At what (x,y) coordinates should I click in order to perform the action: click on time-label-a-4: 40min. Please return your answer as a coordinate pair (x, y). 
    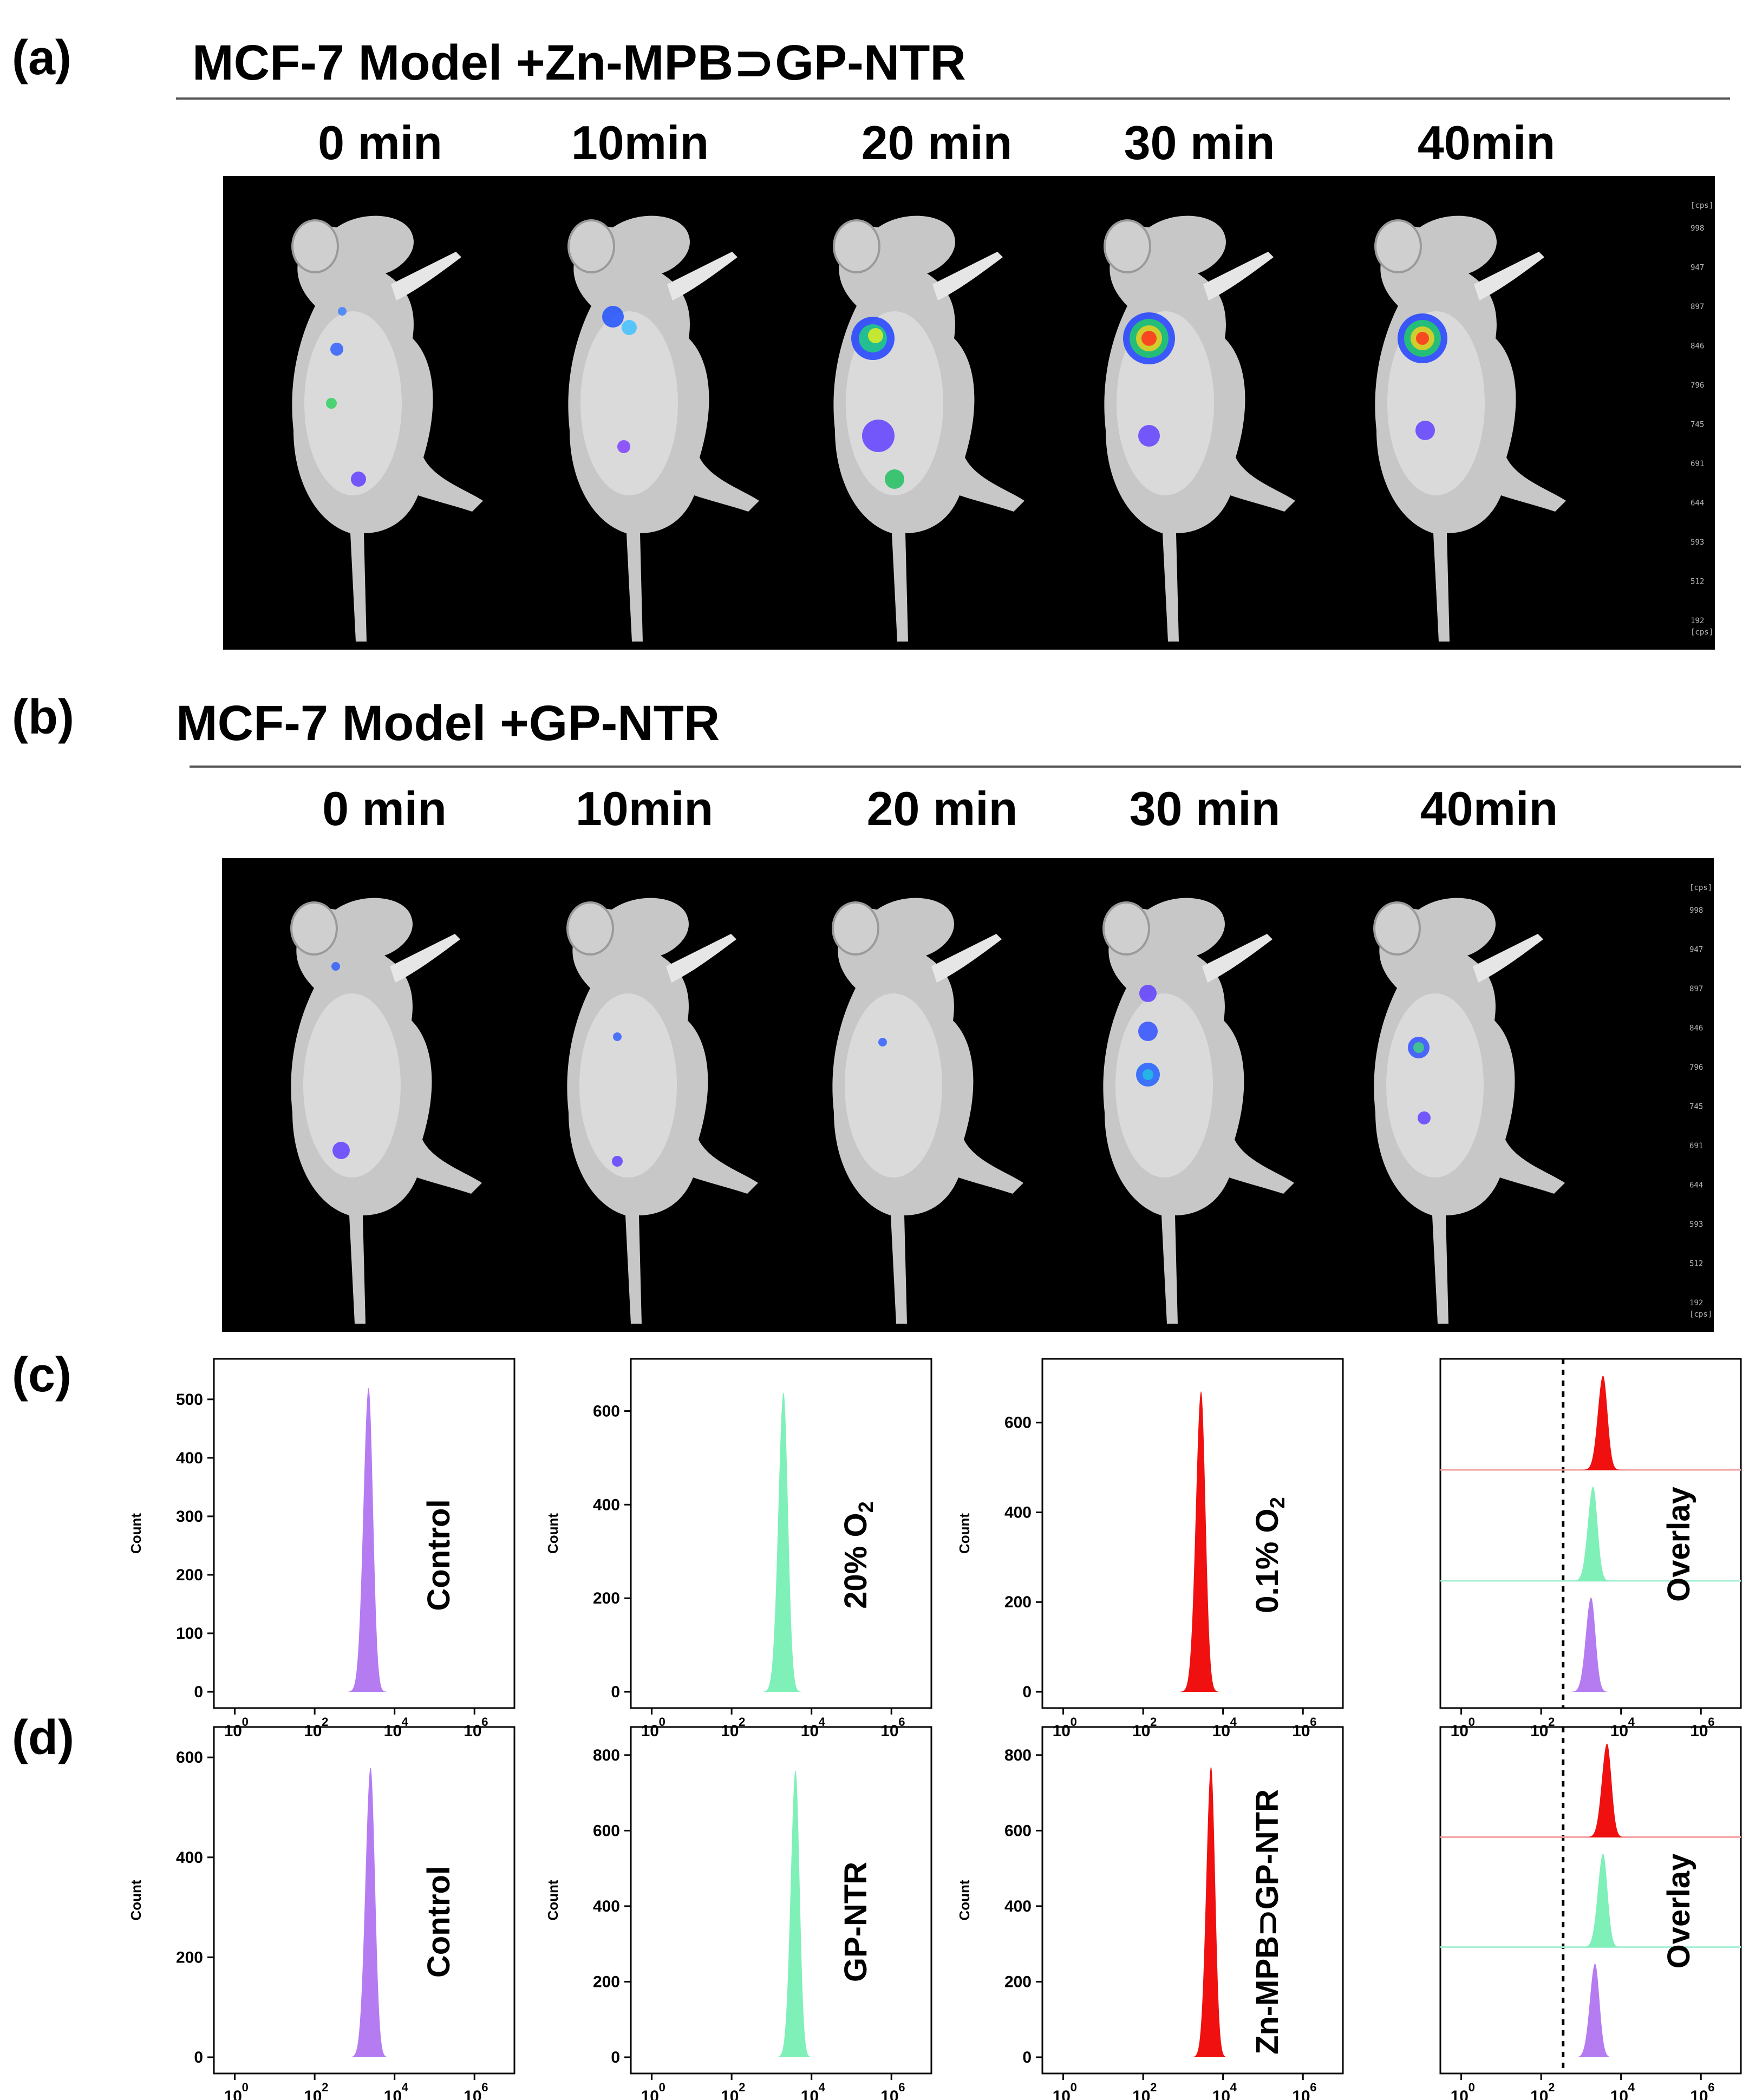
    Looking at the image, I should click on (1486, 142).